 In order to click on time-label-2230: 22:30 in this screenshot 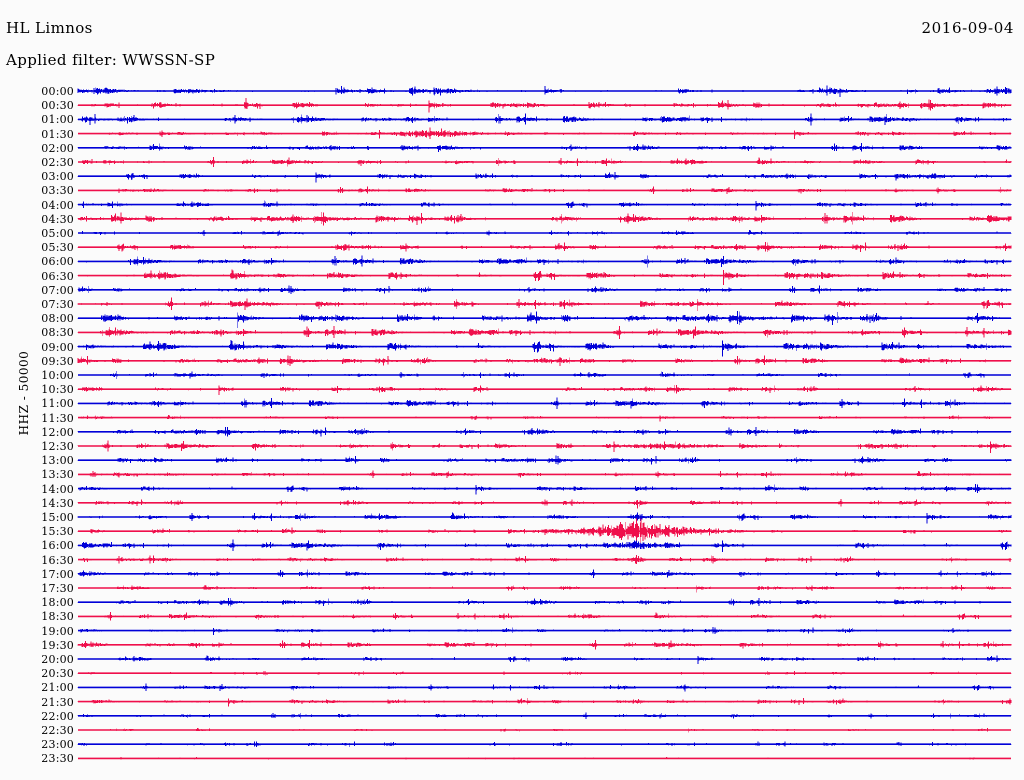, I will do `click(57, 730)`.